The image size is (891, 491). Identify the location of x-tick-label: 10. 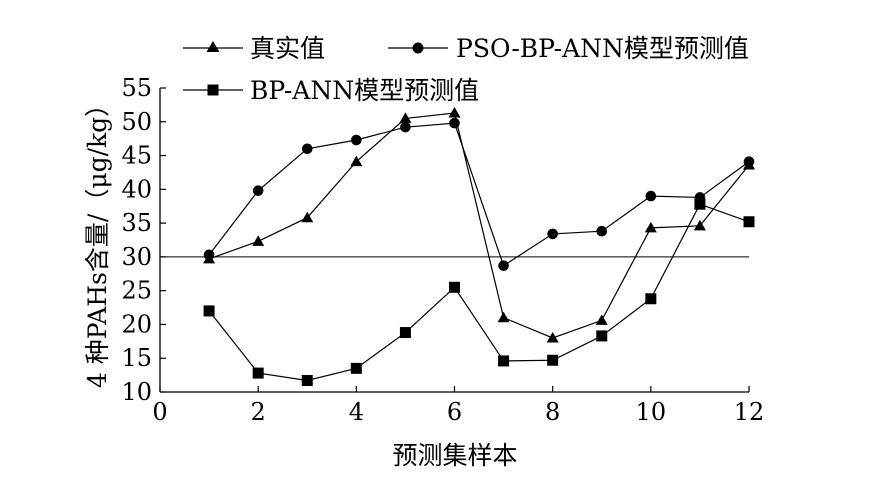
(651, 412).